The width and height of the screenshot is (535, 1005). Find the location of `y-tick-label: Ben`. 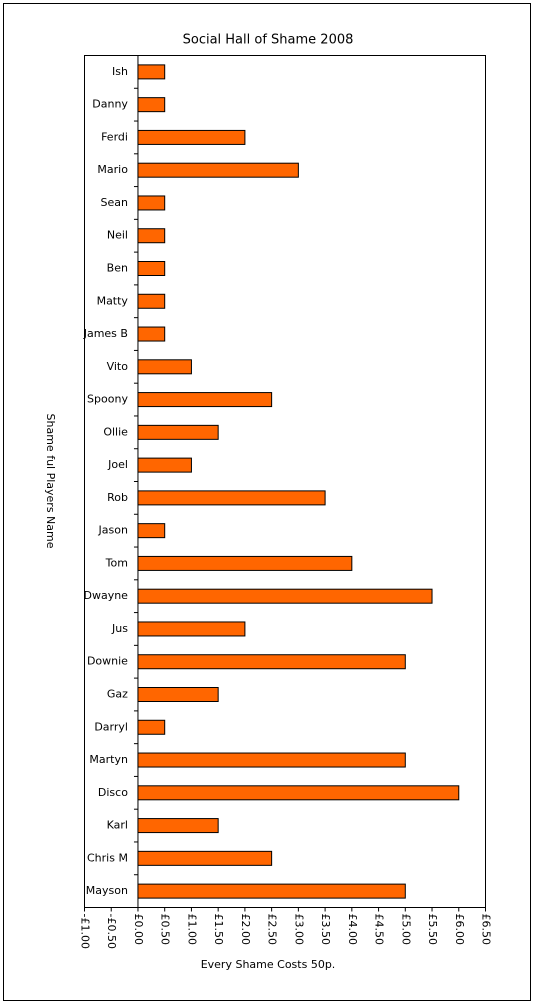

y-tick-label: Ben is located at coordinates (117, 268).